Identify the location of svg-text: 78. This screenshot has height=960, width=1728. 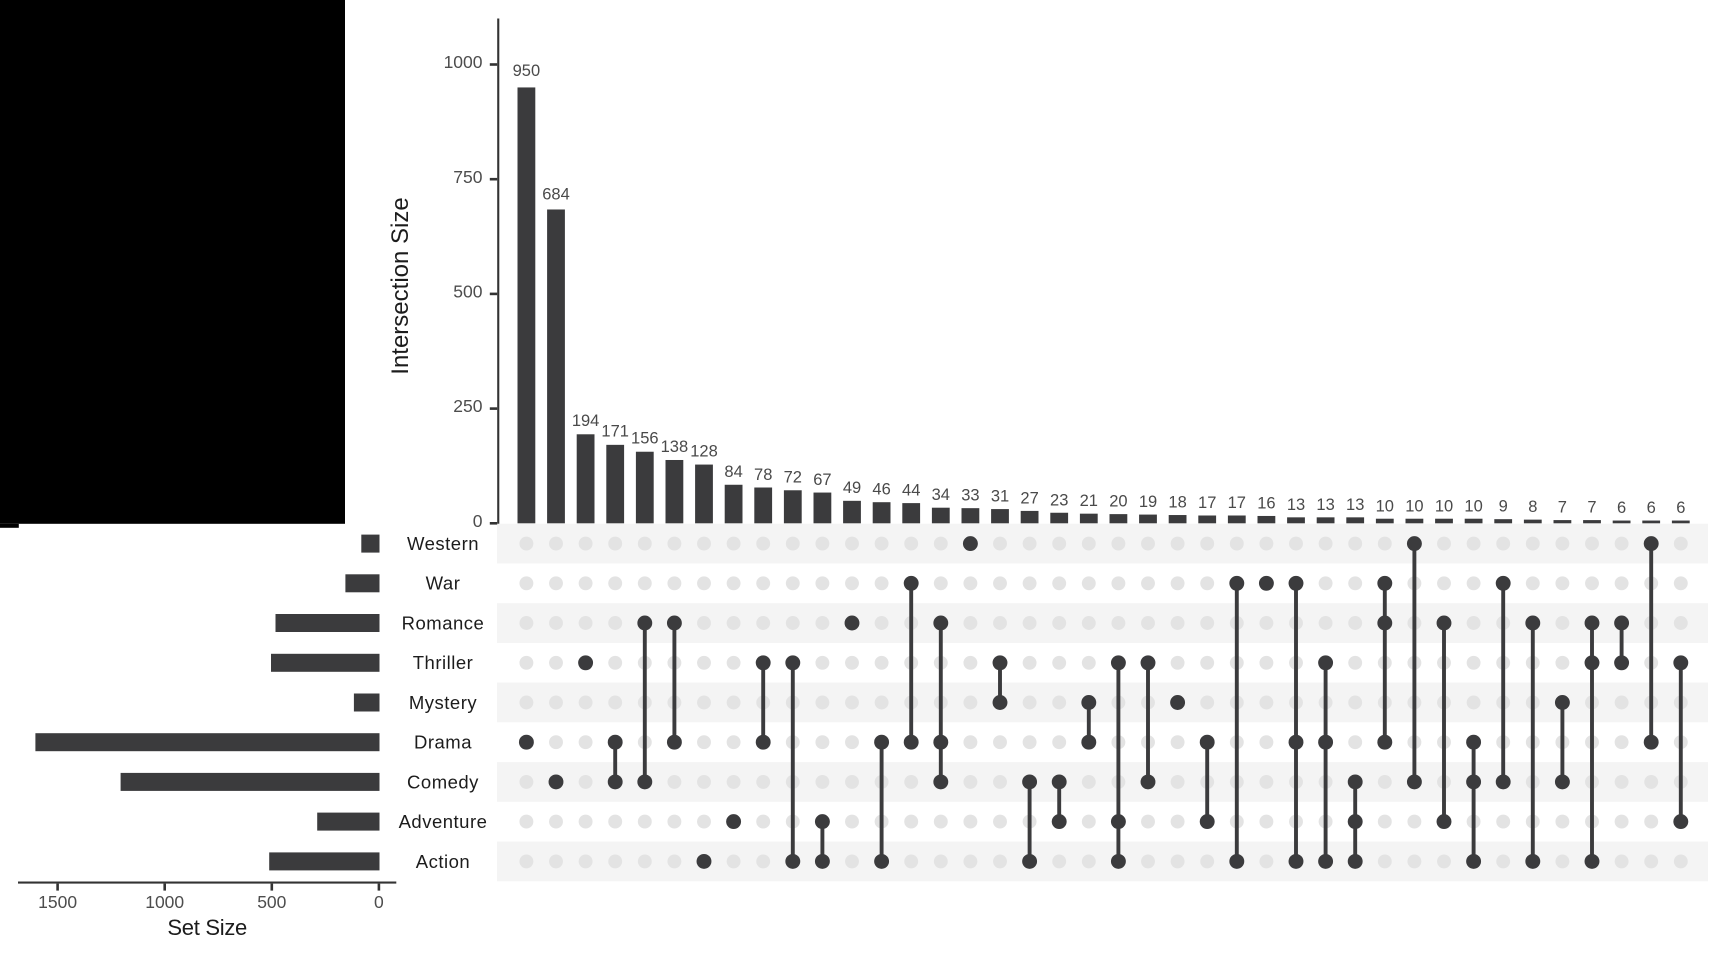
(763, 475).